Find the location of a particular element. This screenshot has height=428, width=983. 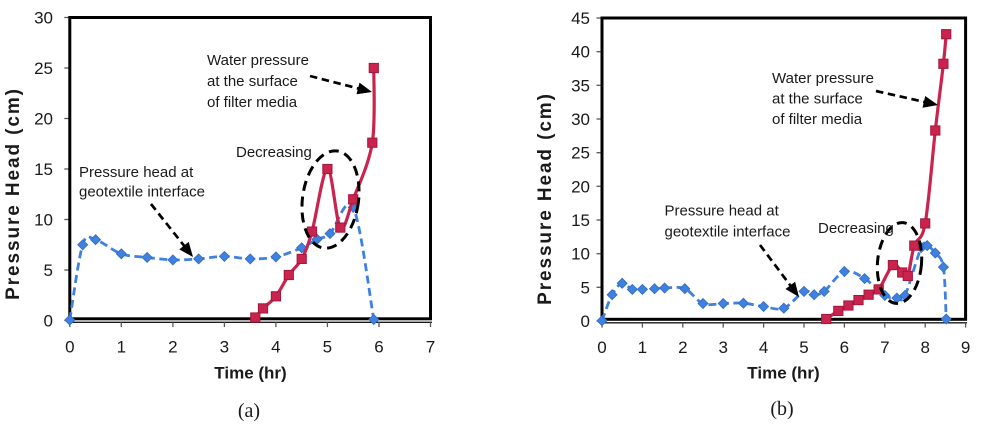

svg-text: 40 is located at coordinates (580, 52).